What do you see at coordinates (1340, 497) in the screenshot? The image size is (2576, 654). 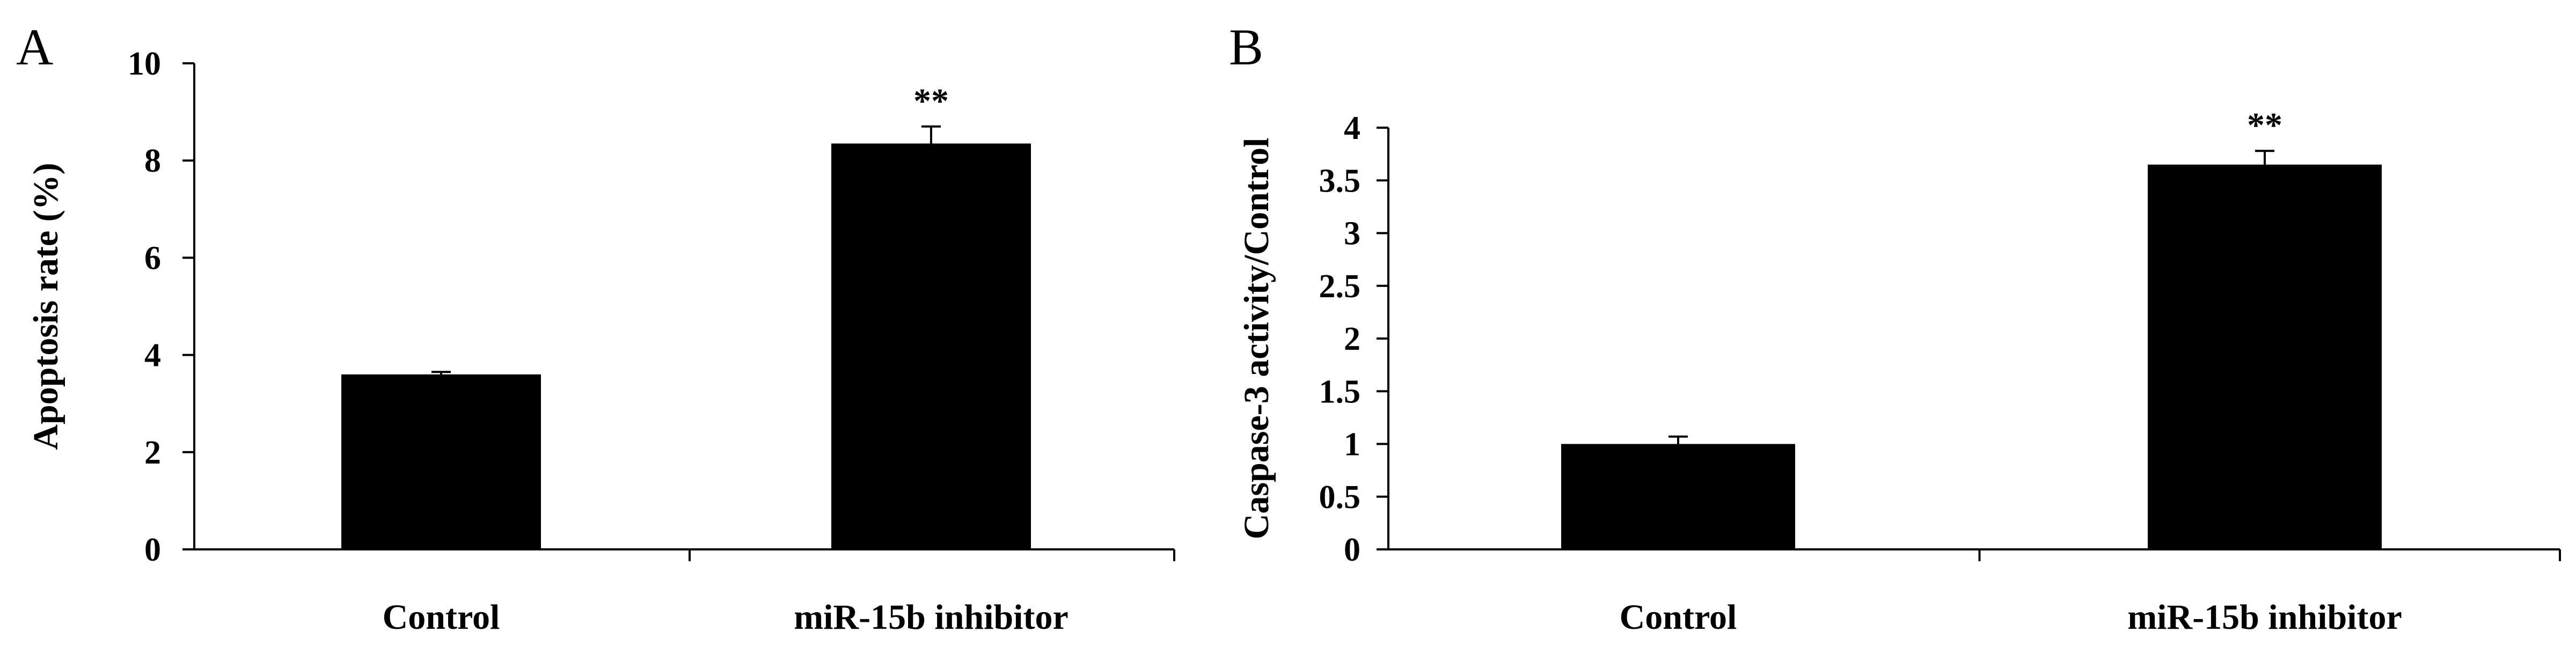 I see `y-tick-label-b: 0.5` at bounding box center [1340, 497].